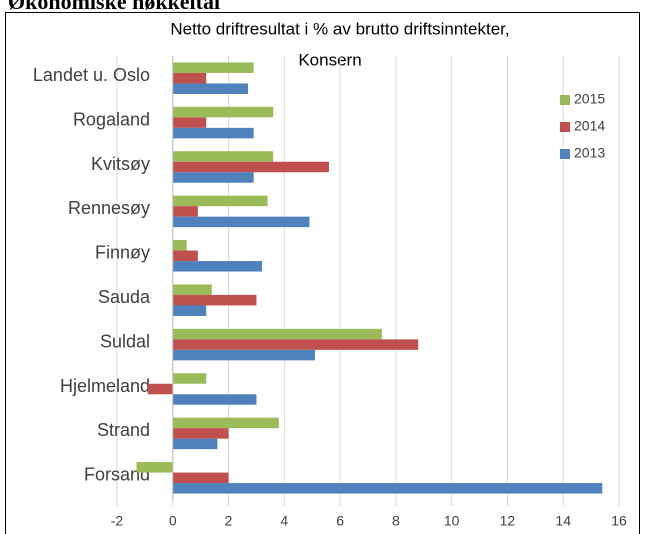 The height and width of the screenshot is (534, 645). I want to click on legend-label: 2014, so click(589, 126).